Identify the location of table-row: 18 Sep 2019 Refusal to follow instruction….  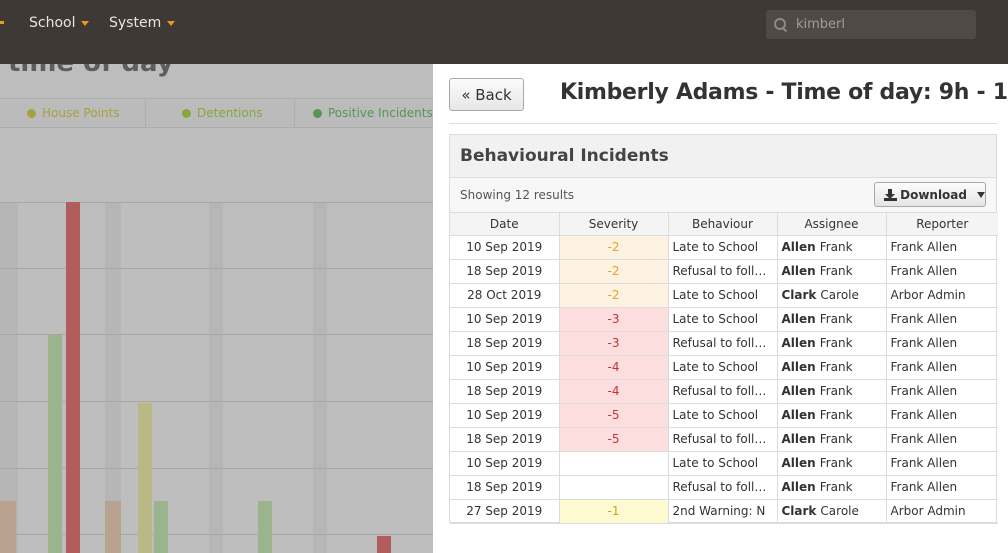
(724, 487).